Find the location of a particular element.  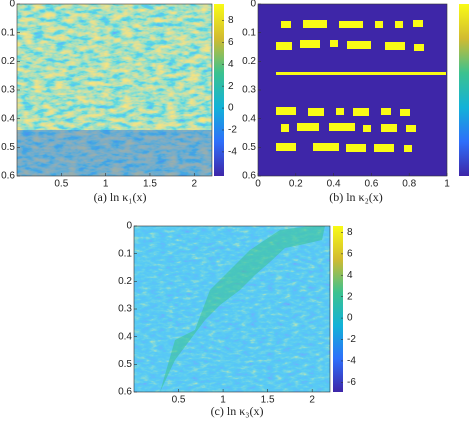

x-tick-label: 0.2 is located at coordinates (296, 184).